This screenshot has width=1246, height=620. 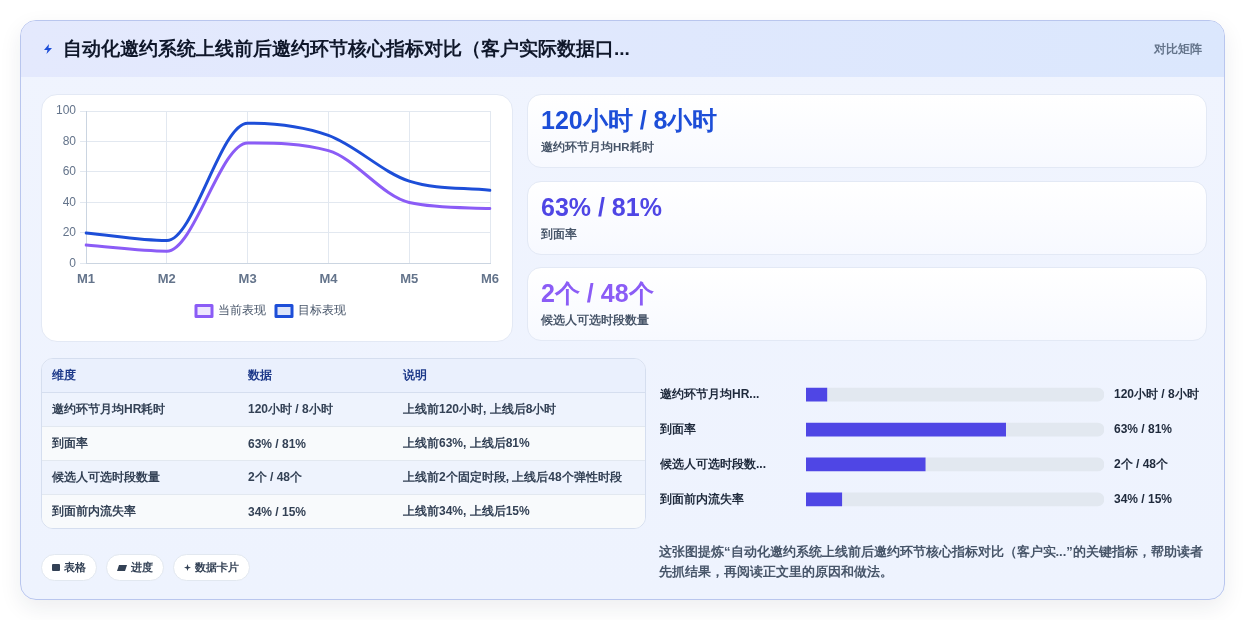 What do you see at coordinates (142, 567) in the screenshot?
I see `text: 进度` at bounding box center [142, 567].